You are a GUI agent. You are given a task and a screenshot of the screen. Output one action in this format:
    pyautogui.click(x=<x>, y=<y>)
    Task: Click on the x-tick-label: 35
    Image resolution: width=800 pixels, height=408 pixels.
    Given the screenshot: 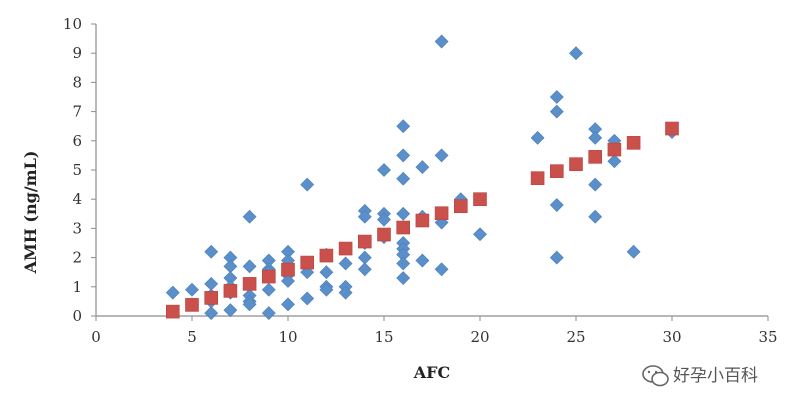 What is the action you would take?
    pyautogui.click(x=767, y=337)
    